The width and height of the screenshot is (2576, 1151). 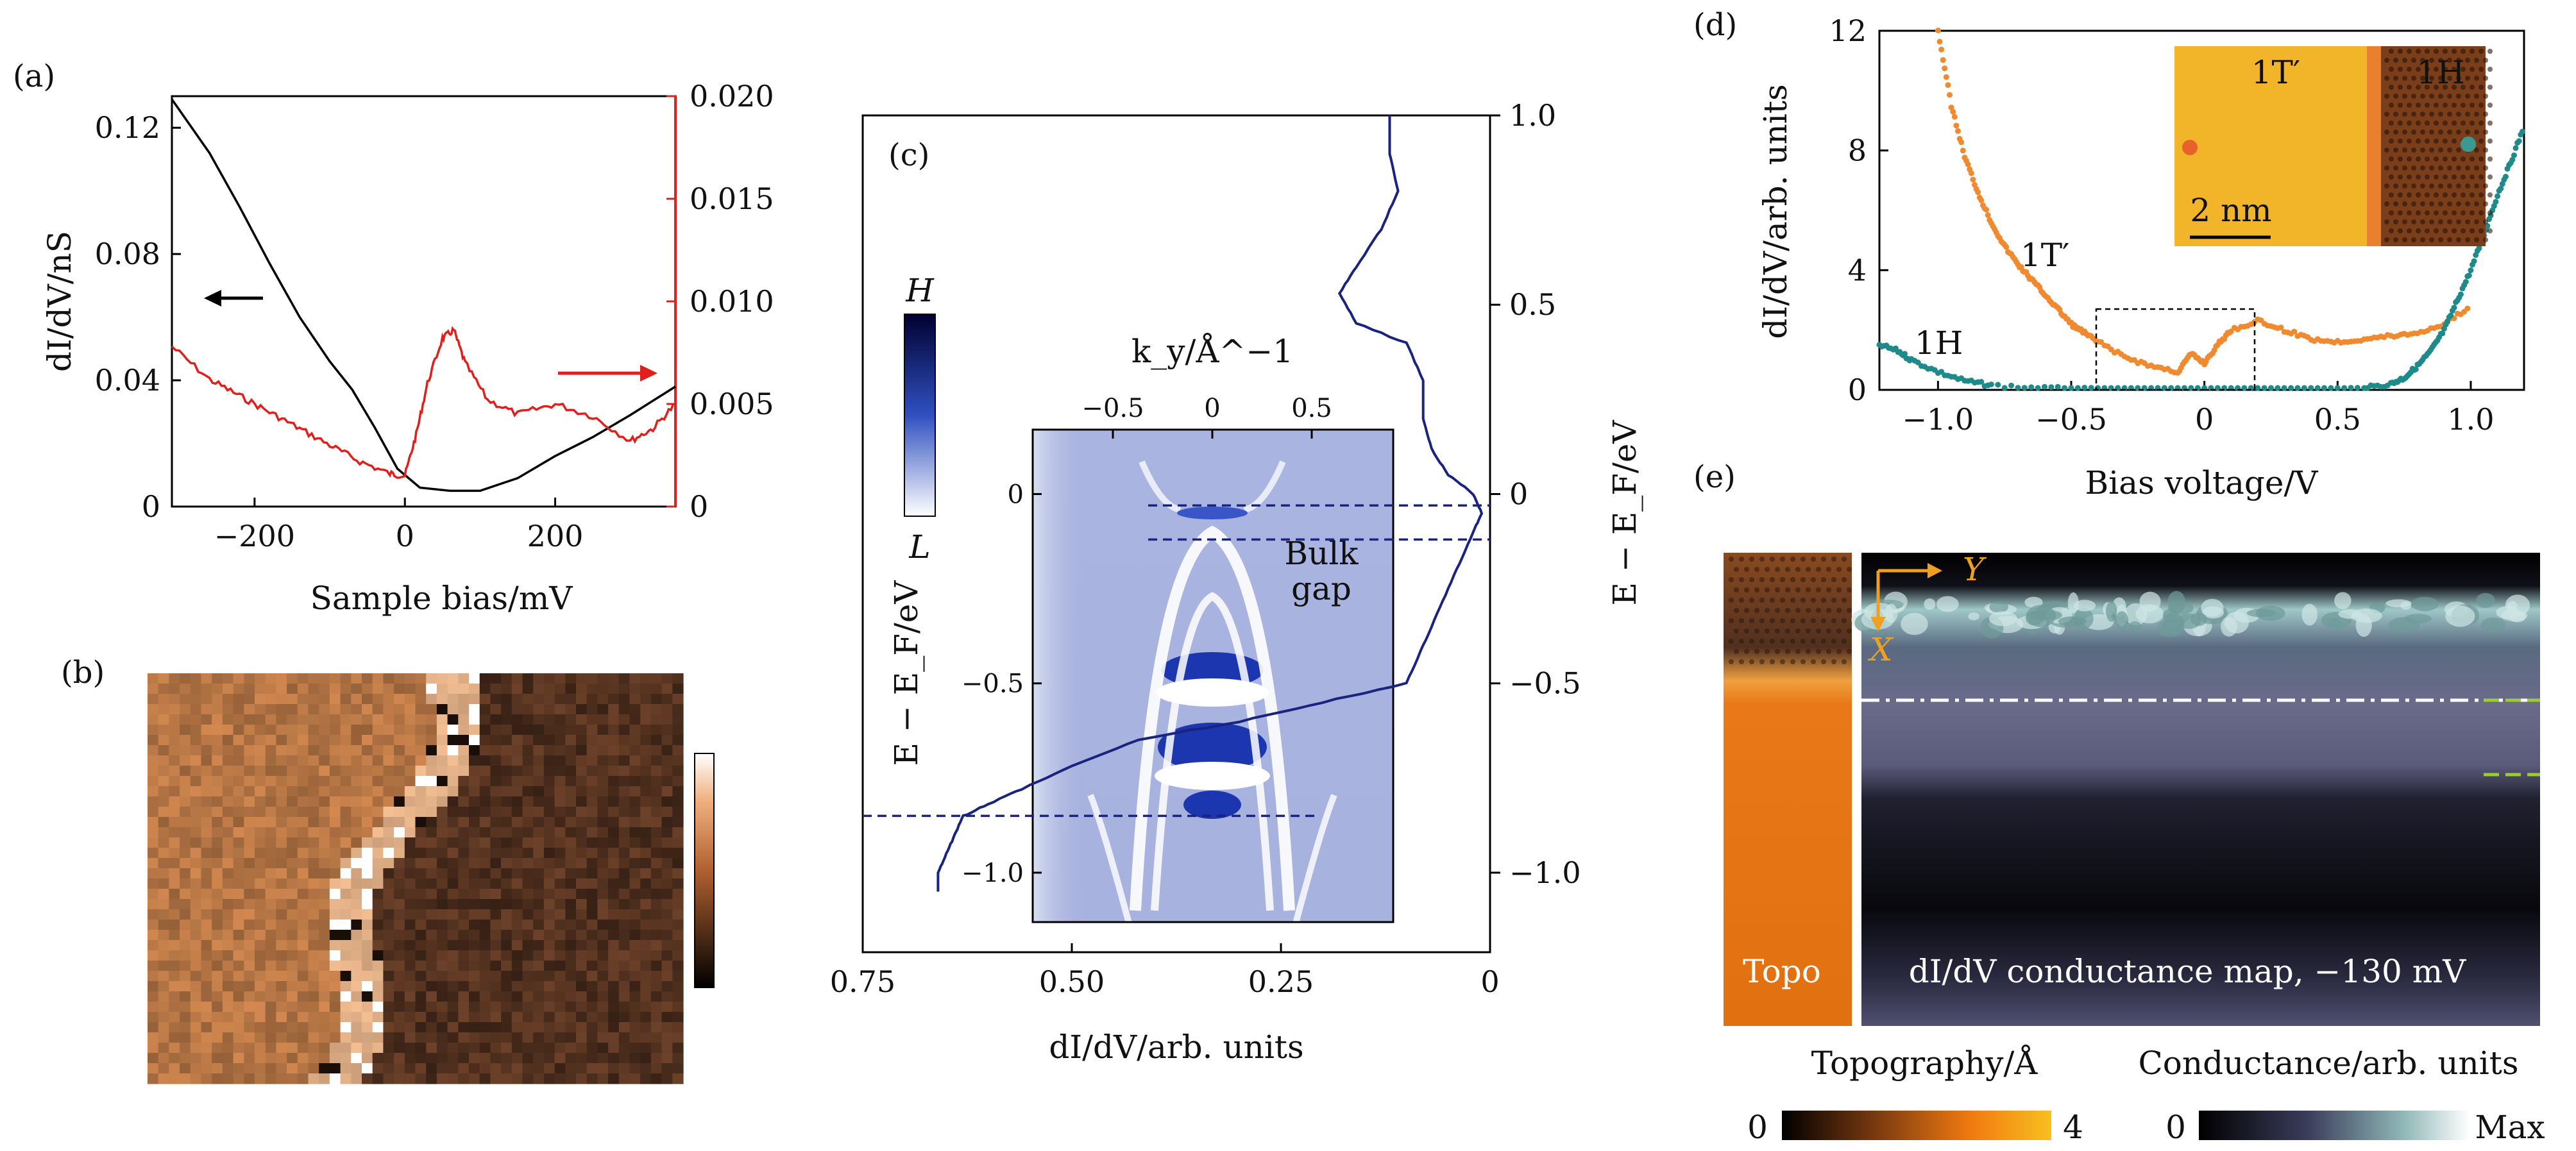 What do you see at coordinates (34, 76) in the screenshot?
I see `panel-label-a: (a)` at bounding box center [34, 76].